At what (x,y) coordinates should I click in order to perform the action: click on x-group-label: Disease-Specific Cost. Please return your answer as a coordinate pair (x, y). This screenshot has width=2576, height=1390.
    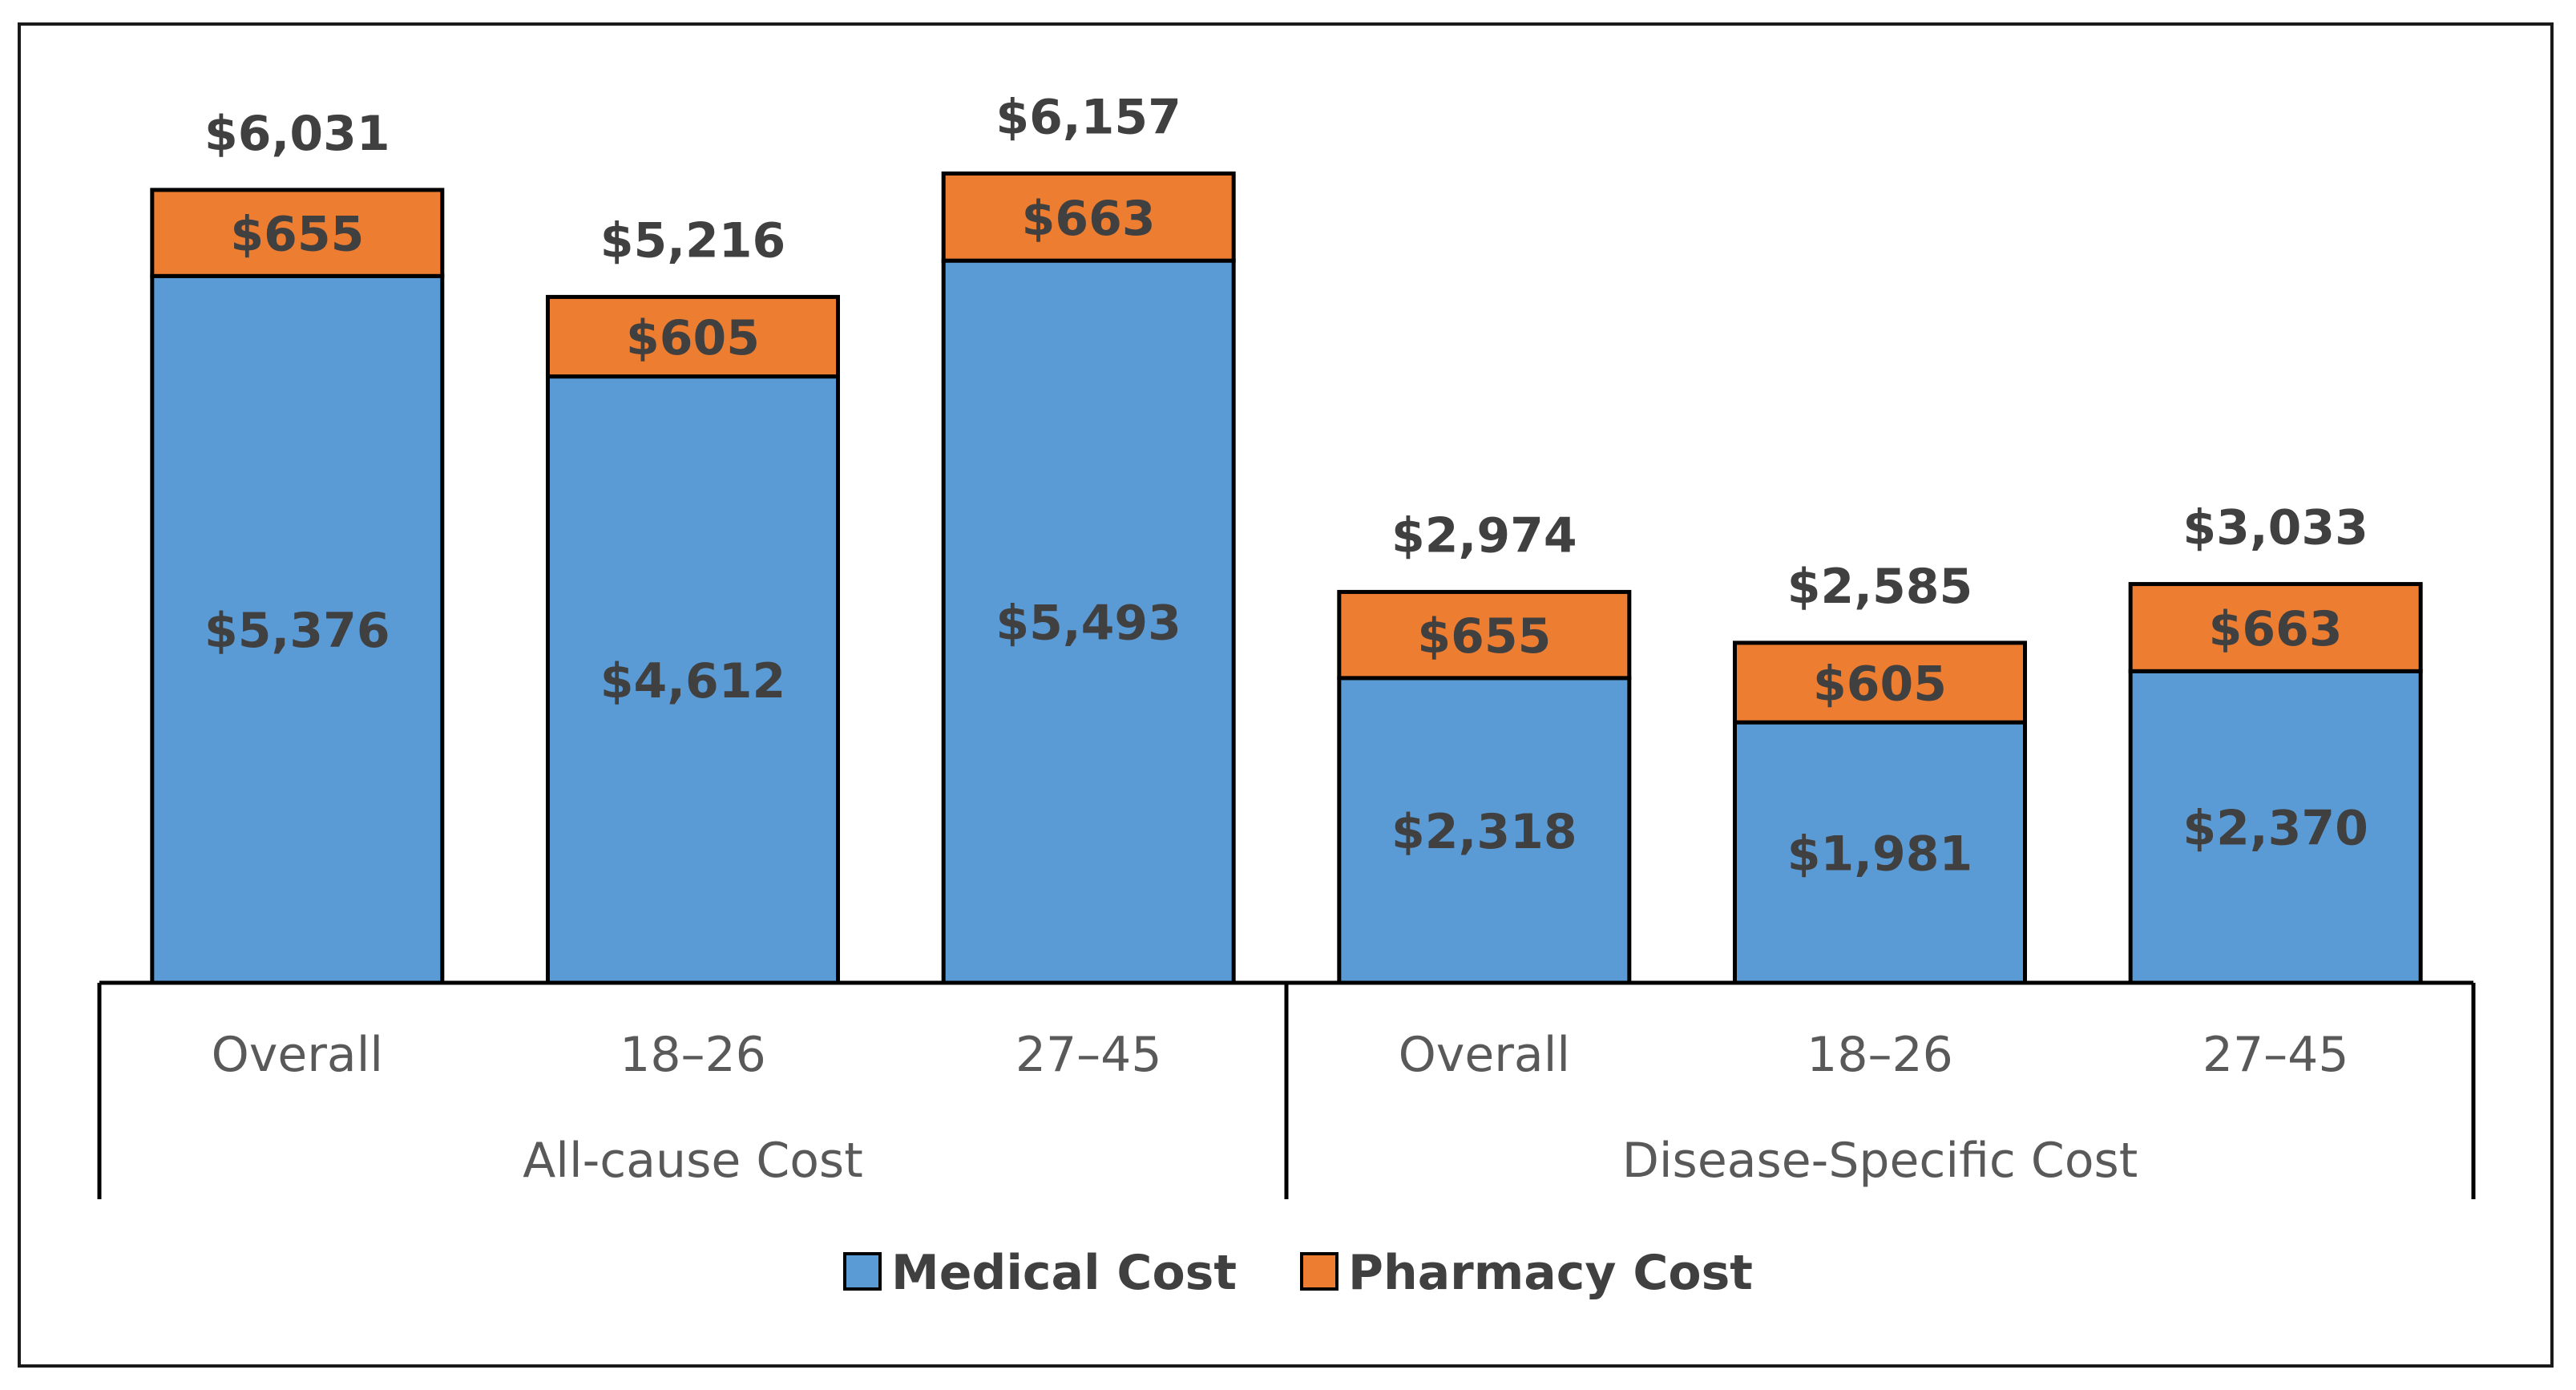
    Looking at the image, I should click on (1880, 1161).